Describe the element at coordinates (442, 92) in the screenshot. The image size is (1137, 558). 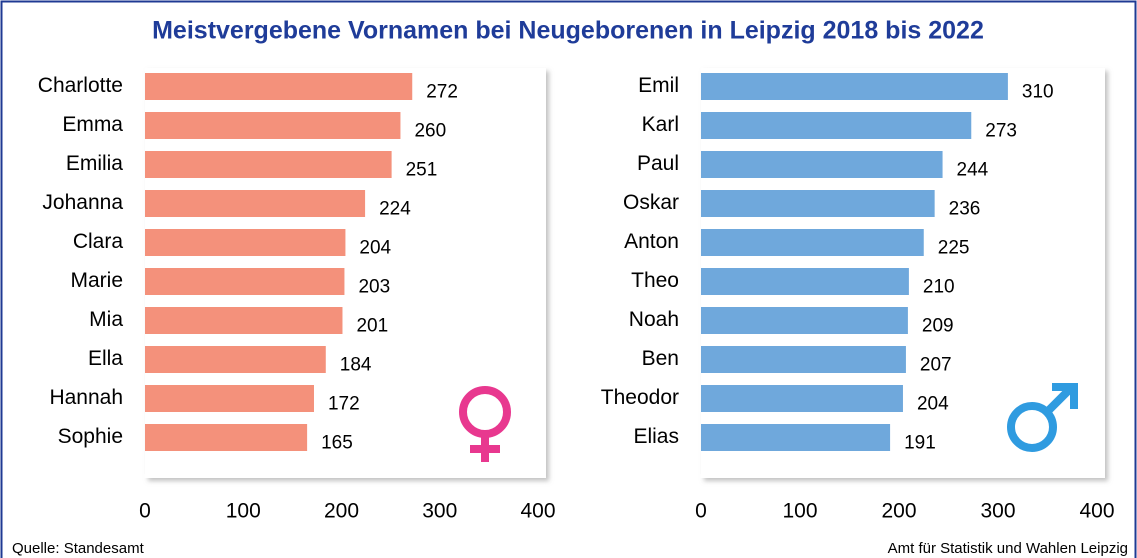
I see `value-label: 272` at that location.